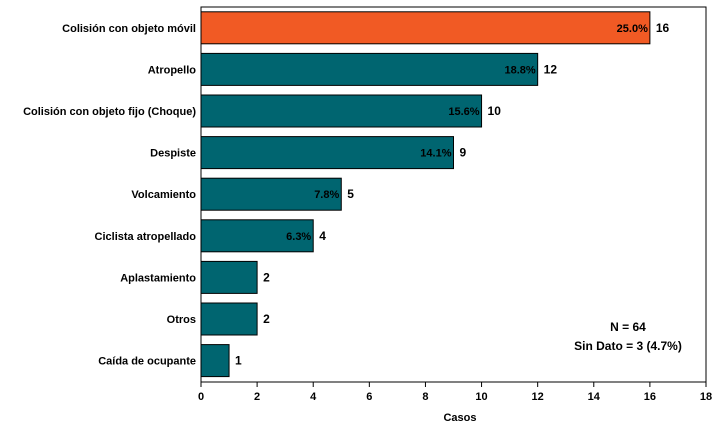  Describe the element at coordinates (706, 397) in the screenshot. I see `x-tick-label: 18` at that location.